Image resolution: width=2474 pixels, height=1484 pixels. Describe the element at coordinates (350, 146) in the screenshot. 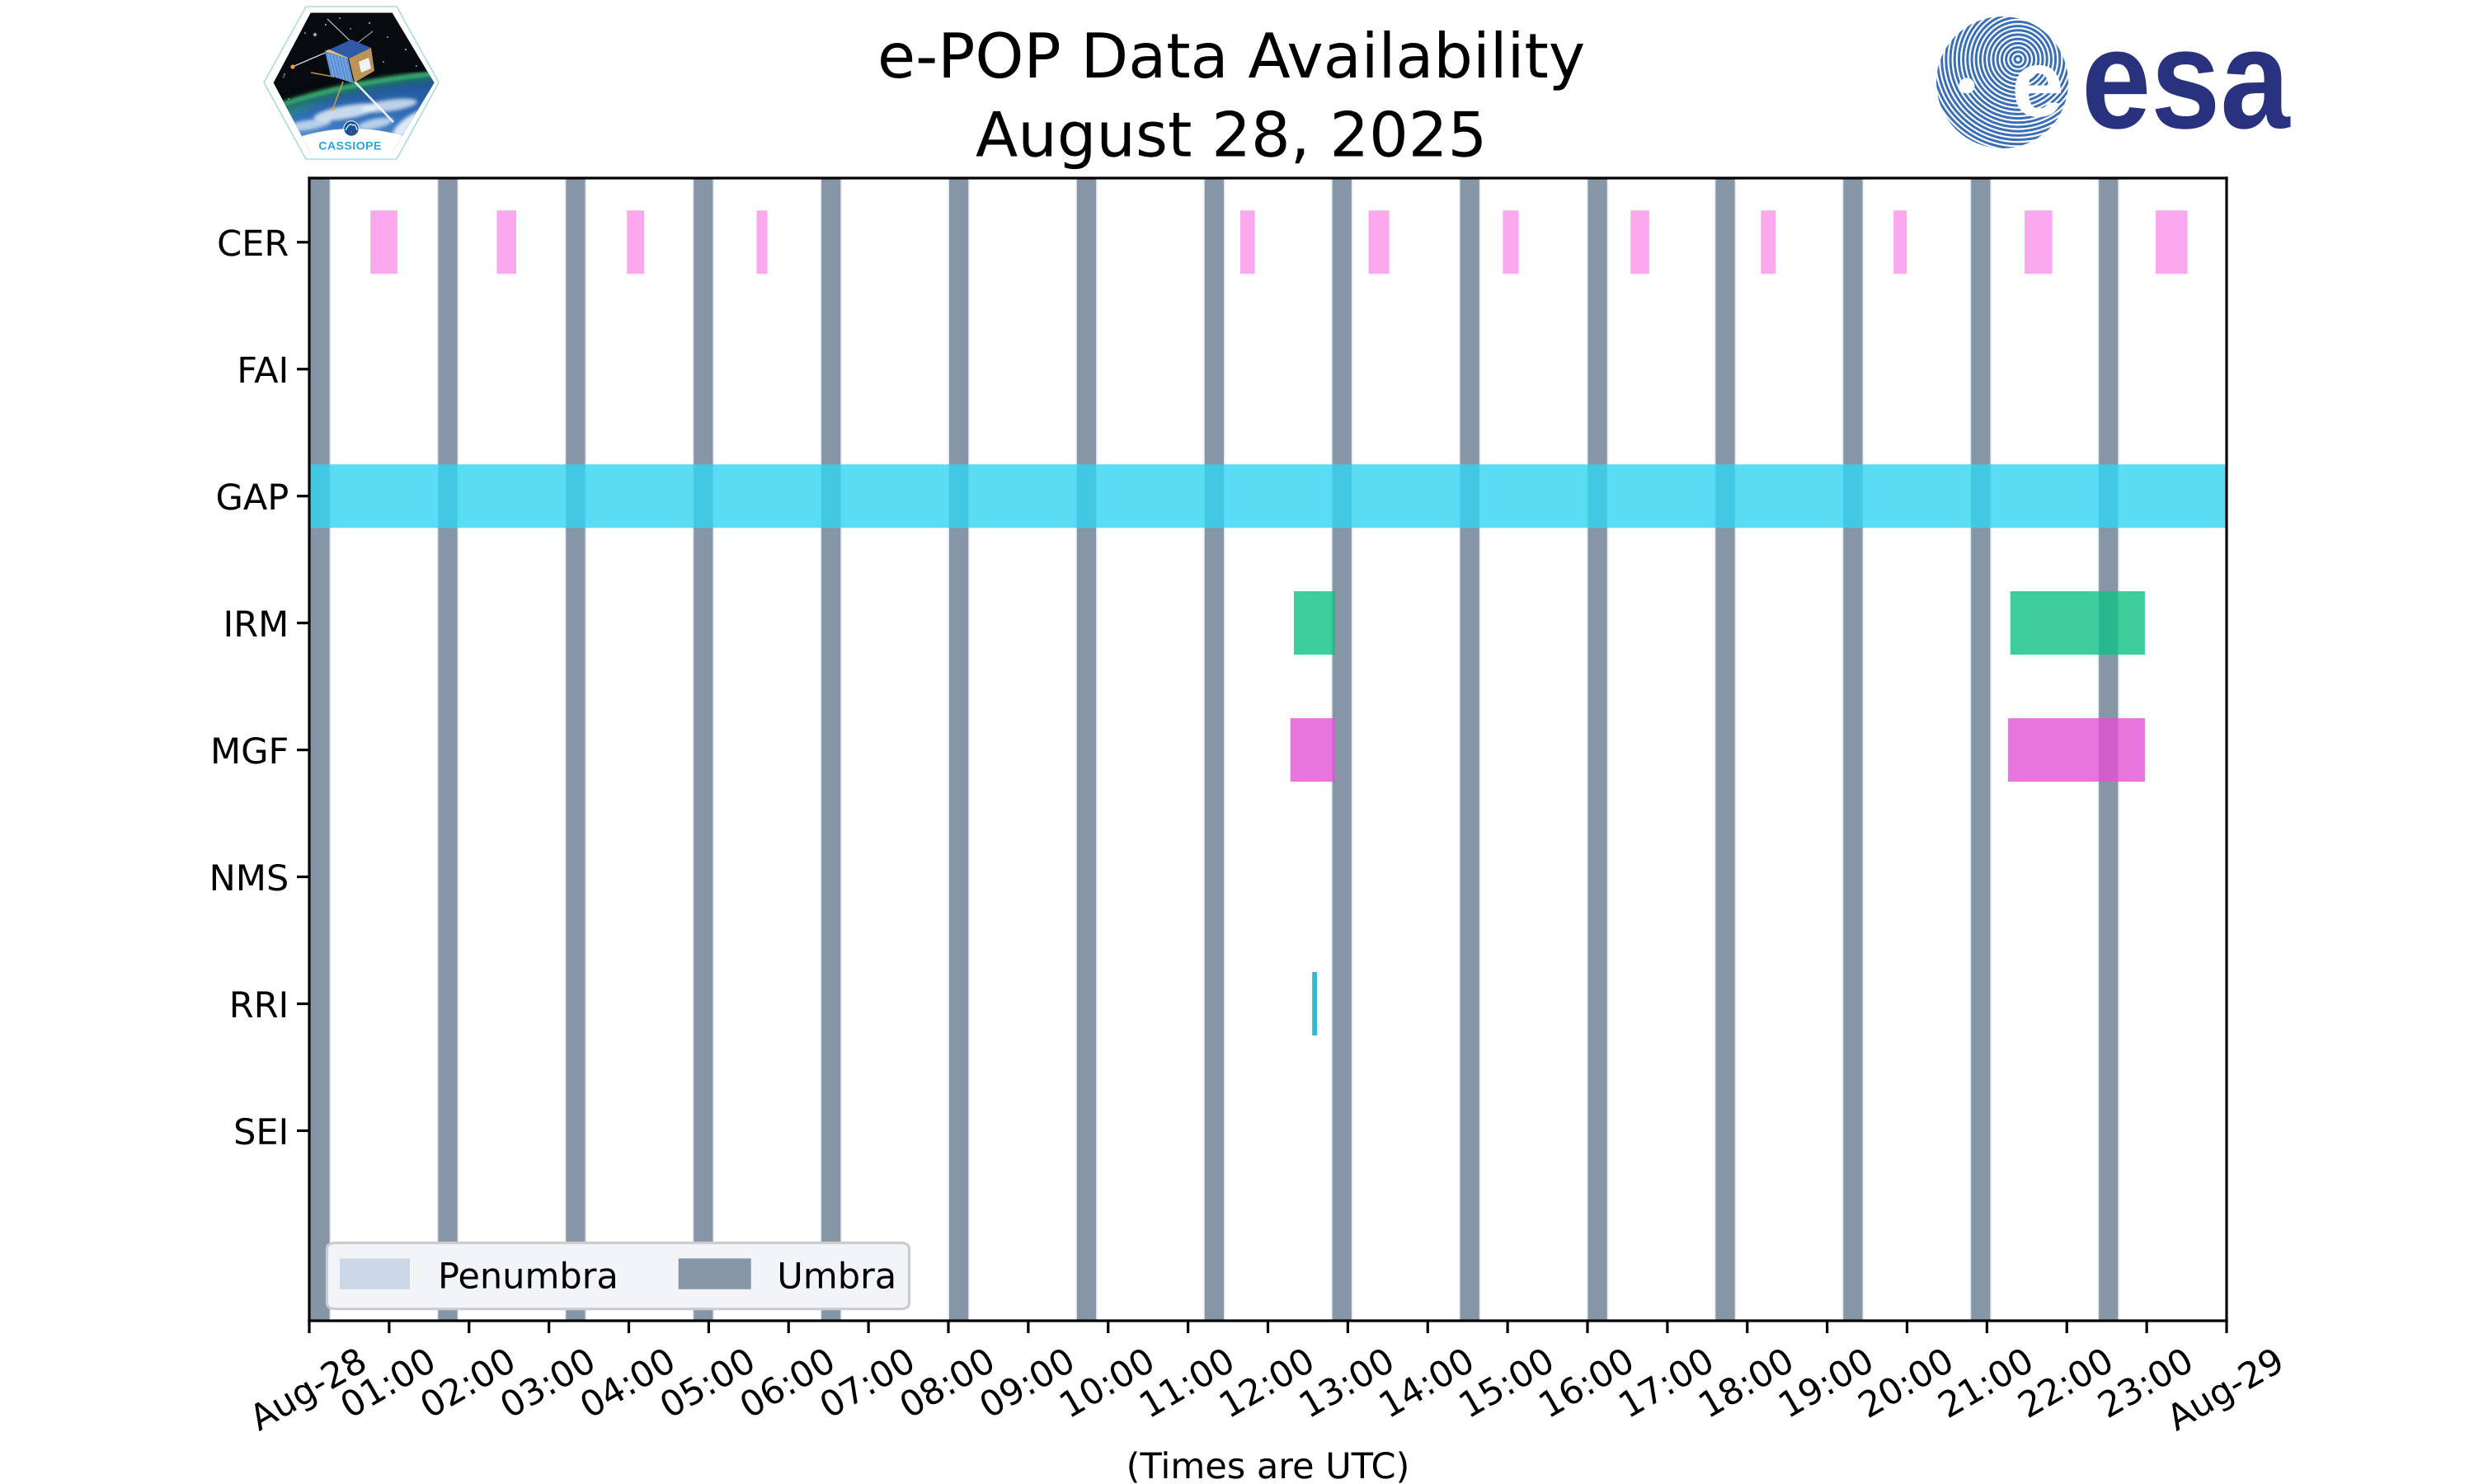

I see `svg-text: CASSIOPE` at that location.